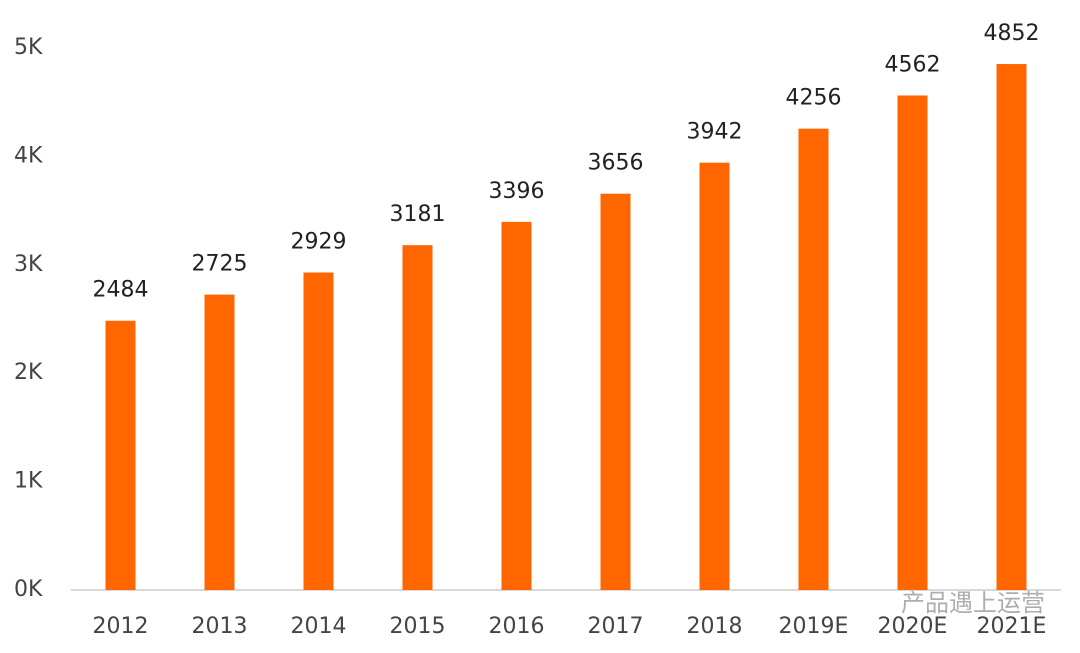 This screenshot has height=653, width=1080. What do you see at coordinates (220, 626) in the screenshot?
I see `x-tick-label: 2013` at bounding box center [220, 626].